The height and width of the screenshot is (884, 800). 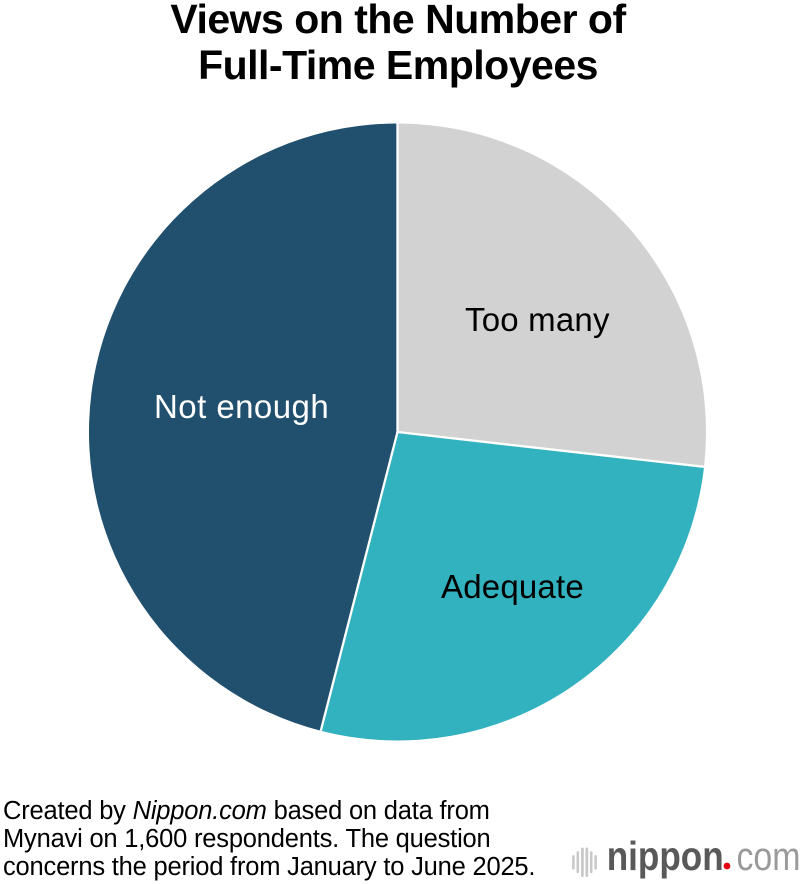 What do you see at coordinates (768, 857) in the screenshot?
I see `svg-text: com` at bounding box center [768, 857].